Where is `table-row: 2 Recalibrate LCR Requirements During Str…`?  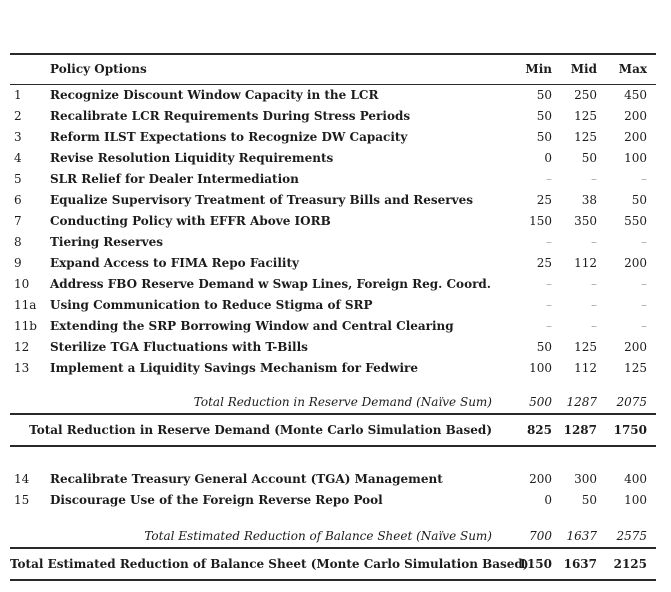
table-row: 2 Recalibrate LCR Requirements During Str… is located at coordinates (333, 115).